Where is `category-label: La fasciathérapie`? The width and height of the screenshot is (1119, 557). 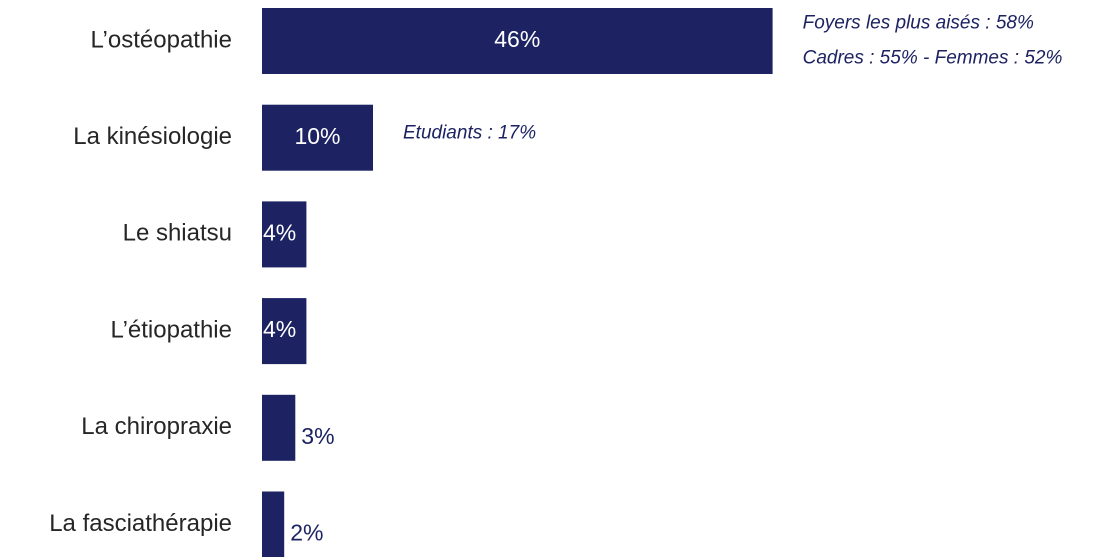 category-label: La fasciathérapie is located at coordinates (140, 523).